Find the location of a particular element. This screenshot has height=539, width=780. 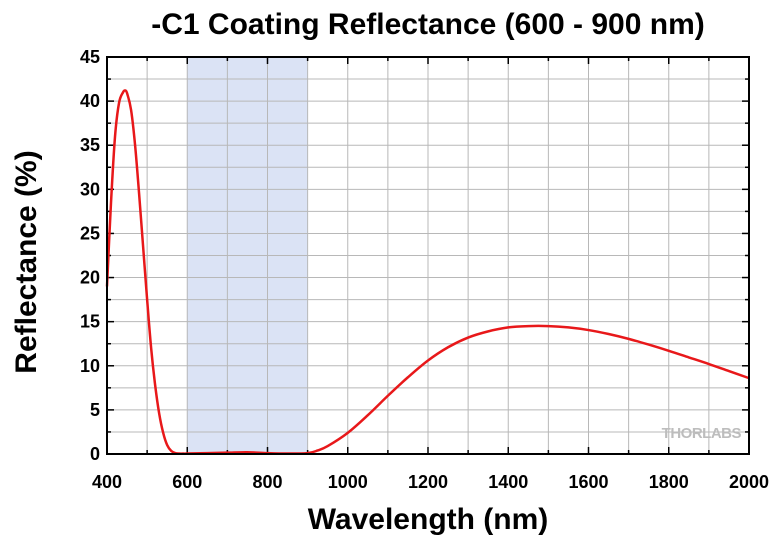

y-tick-label: 0 is located at coordinates (95, 454).